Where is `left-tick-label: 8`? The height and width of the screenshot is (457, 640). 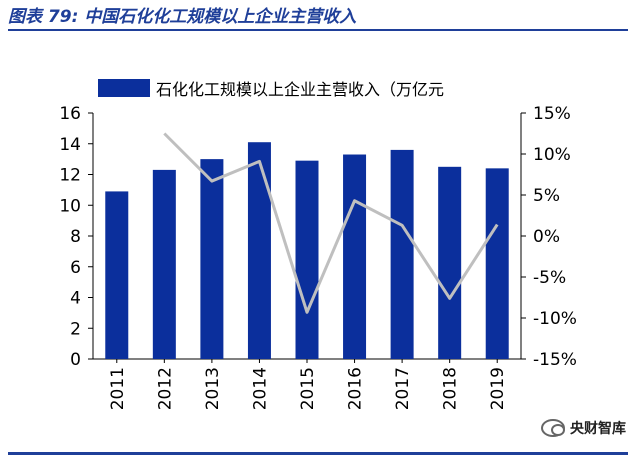 left-tick-label: 8 is located at coordinates (75, 237).